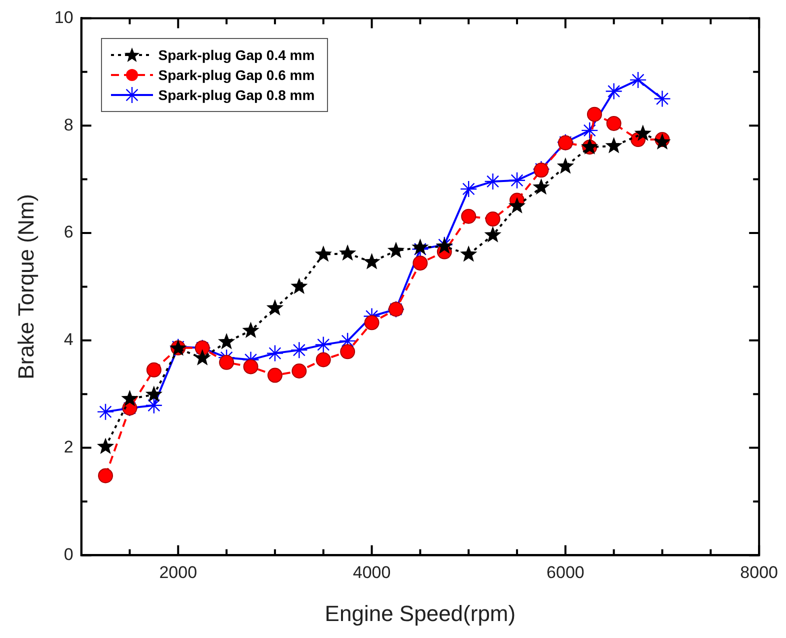 The width and height of the screenshot is (786, 638). Describe the element at coordinates (25, 287) in the screenshot. I see `y-axis-title: Brake Torque (Nm)` at that location.